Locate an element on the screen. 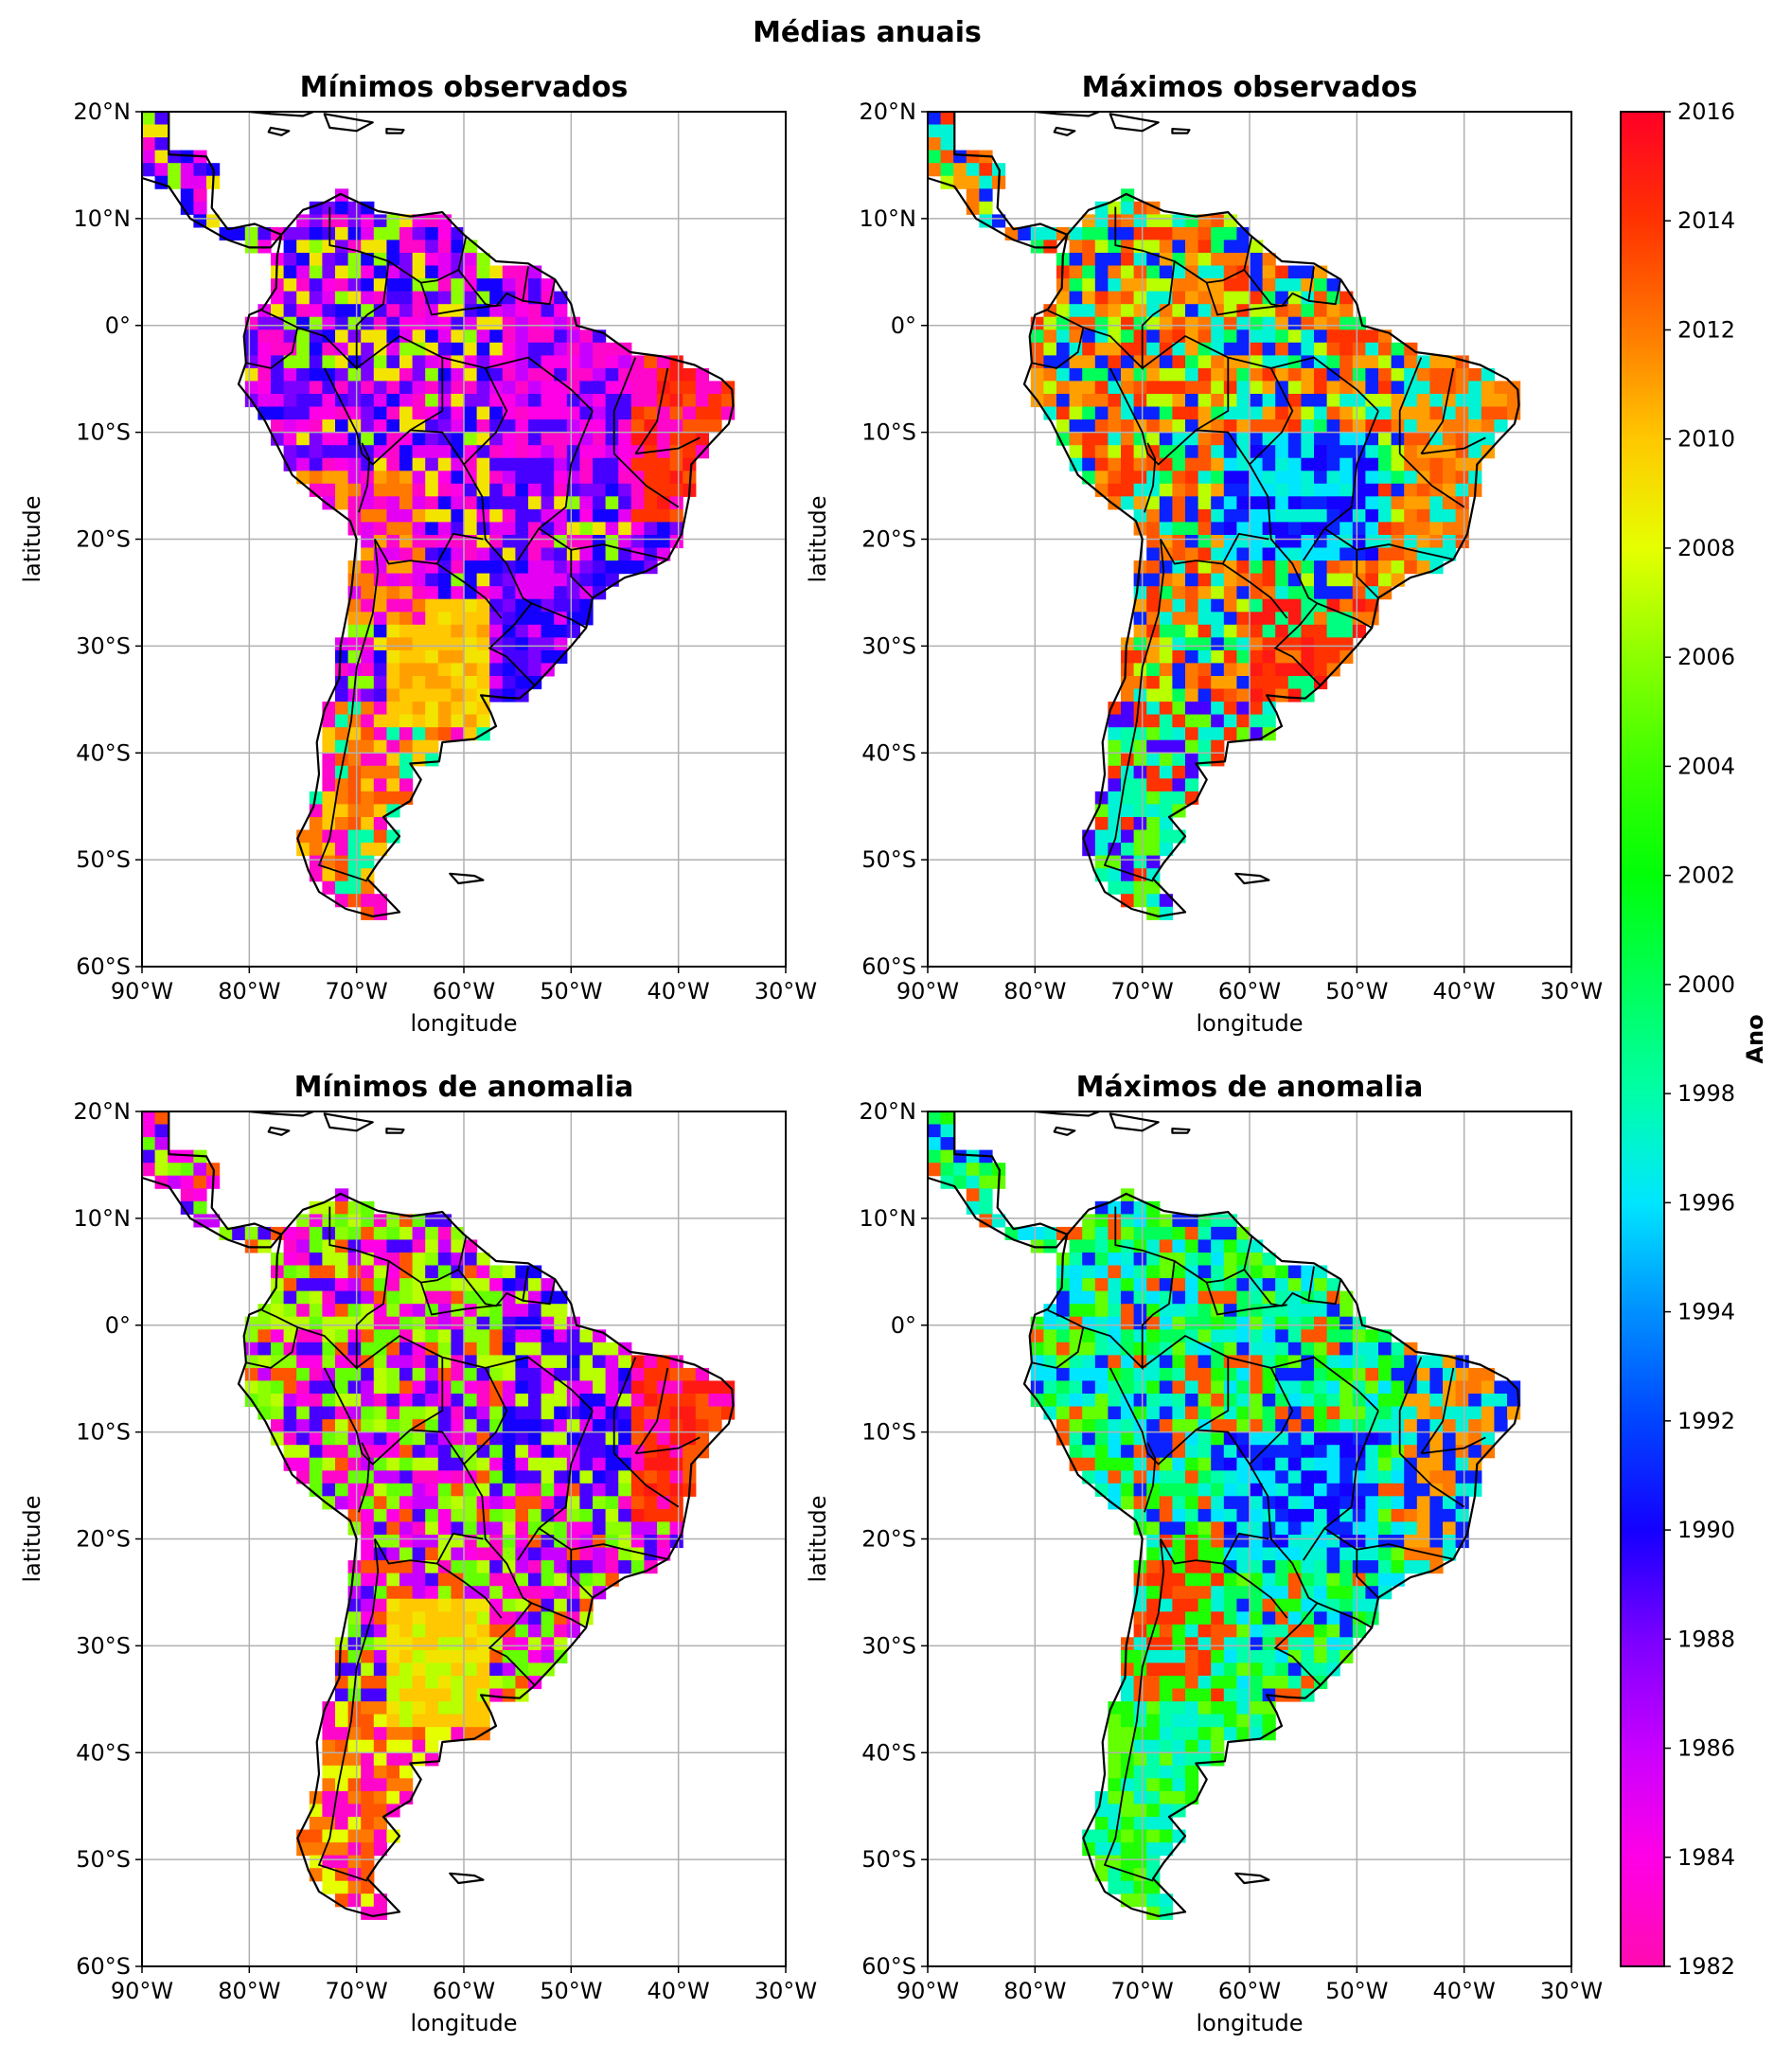 The height and width of the screenshot is (2062, 1792). colorbar-tick-label: 1994 is located at coordinates (1706, 1312).